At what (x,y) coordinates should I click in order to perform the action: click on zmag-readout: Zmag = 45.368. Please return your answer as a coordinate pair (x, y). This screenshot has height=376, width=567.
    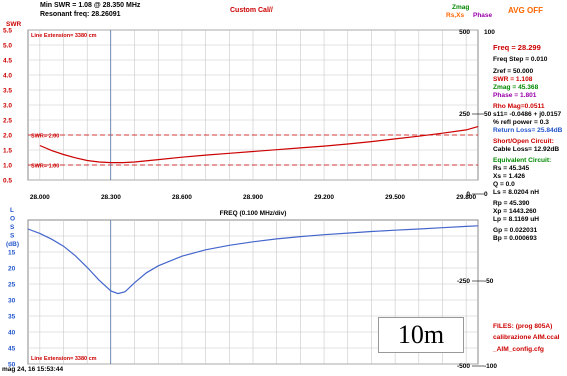
    Looking at the image, I should click on (516, 87).